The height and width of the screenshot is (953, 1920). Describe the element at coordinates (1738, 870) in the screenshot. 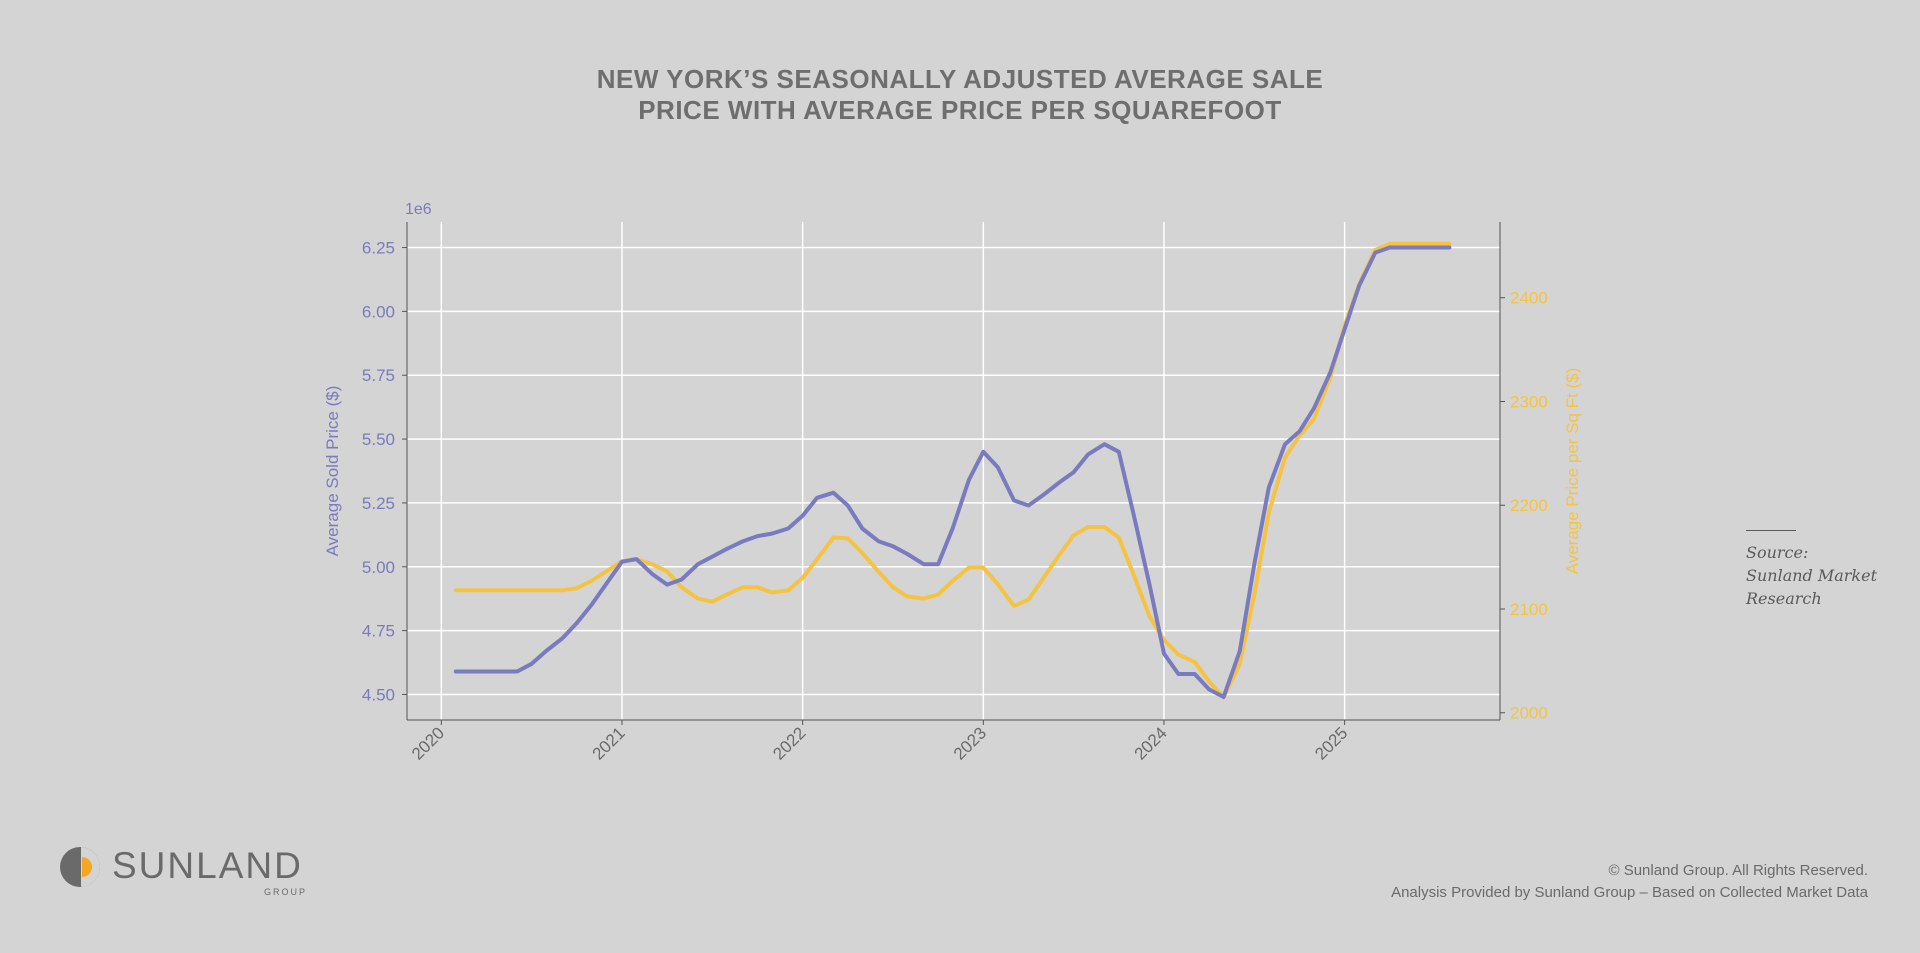

I see `footer-copyright: © Sunland Group. All Rights Reserved.` at that location.